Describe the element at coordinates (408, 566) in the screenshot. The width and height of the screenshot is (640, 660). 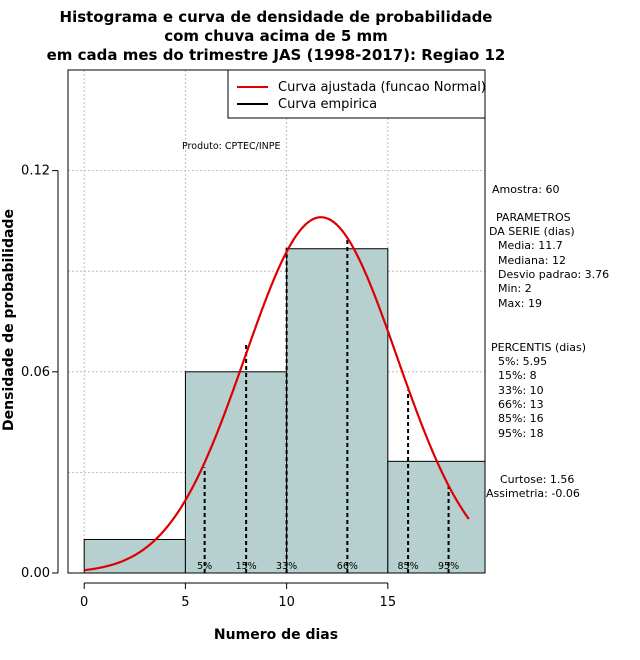
I see `percentile-label: 85%` at that location.